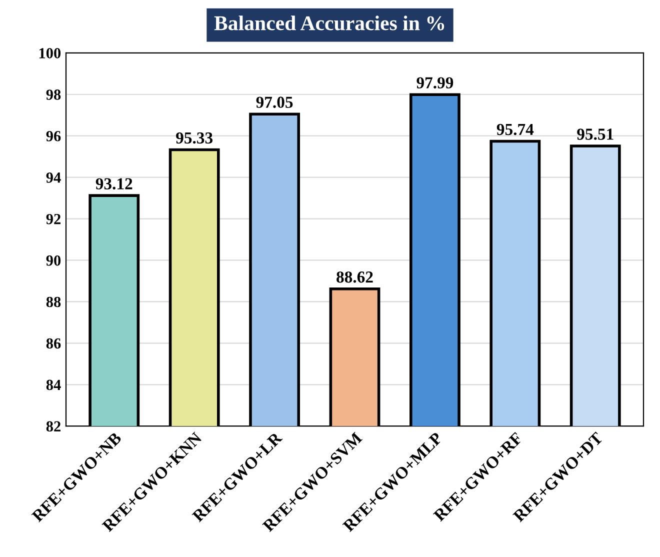  Describe the element at coordinates (53, 260) in the screenshot. I see `y-tick-label: 90` at that location.